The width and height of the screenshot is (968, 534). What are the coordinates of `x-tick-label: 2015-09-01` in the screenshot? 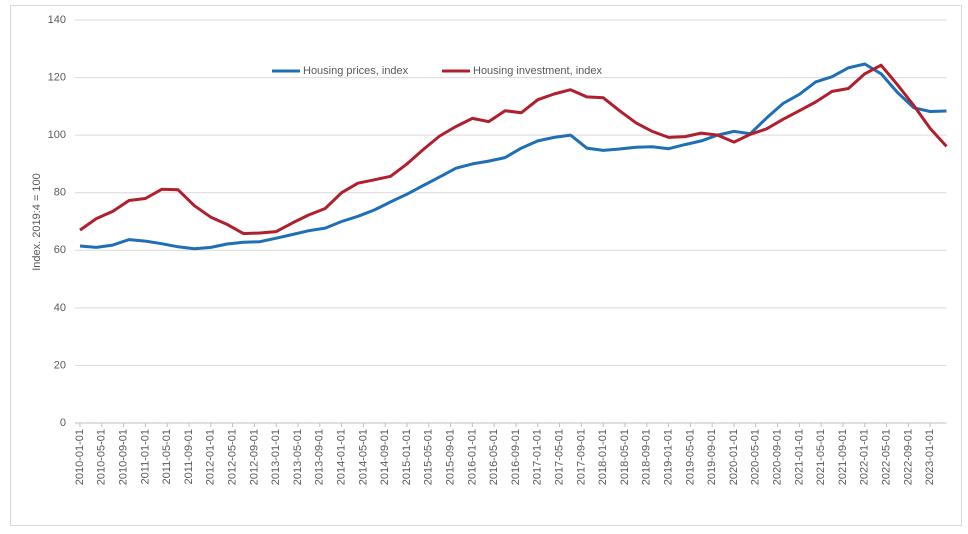 It's located at (450, 457).